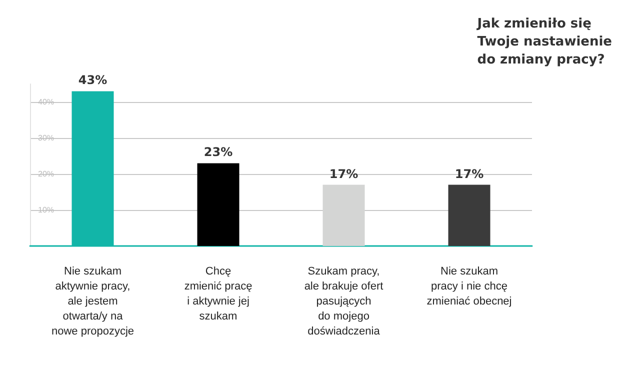  Describe the element at coordinates (344, 302) in the screenshot. I see `x-tick-label: Szukam pracy, ale brakuje ofert pasujących do mojego doświadczenia` at that location.